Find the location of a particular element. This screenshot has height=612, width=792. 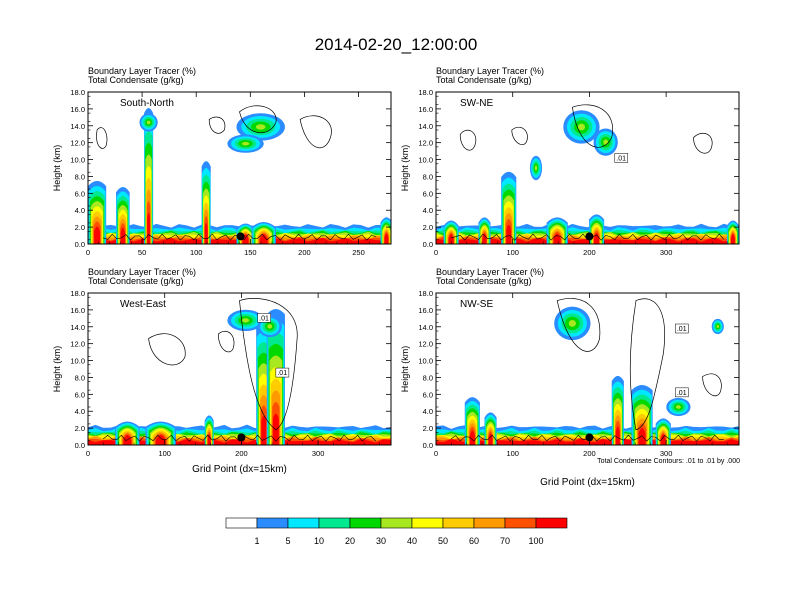

panel-subtitle-1: Boundary Layer Tracer (%) is located at coordinates (142, 272).